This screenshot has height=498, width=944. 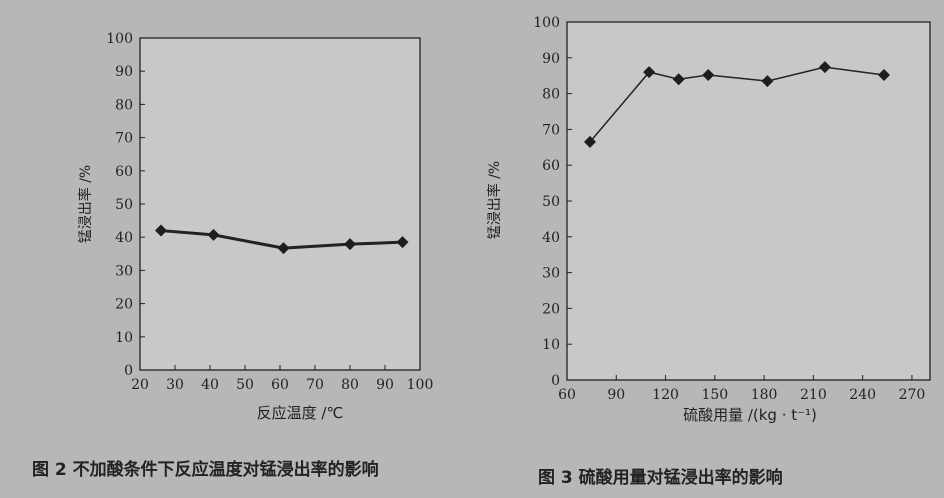 I want to click on x-tick-label: 180, so click(x=764, y=395).